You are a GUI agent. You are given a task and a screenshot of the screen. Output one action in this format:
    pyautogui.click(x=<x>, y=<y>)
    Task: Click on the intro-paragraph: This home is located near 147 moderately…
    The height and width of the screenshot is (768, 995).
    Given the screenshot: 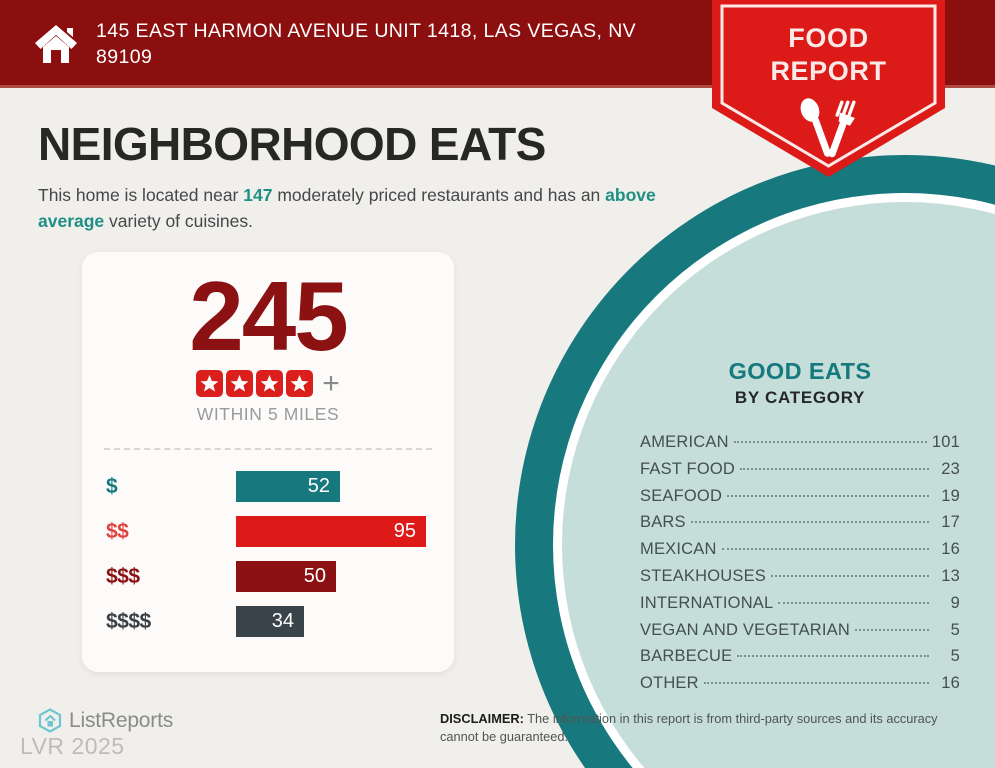 What is the action you would take?
    pyautogui.click(x=365, y=208)
    